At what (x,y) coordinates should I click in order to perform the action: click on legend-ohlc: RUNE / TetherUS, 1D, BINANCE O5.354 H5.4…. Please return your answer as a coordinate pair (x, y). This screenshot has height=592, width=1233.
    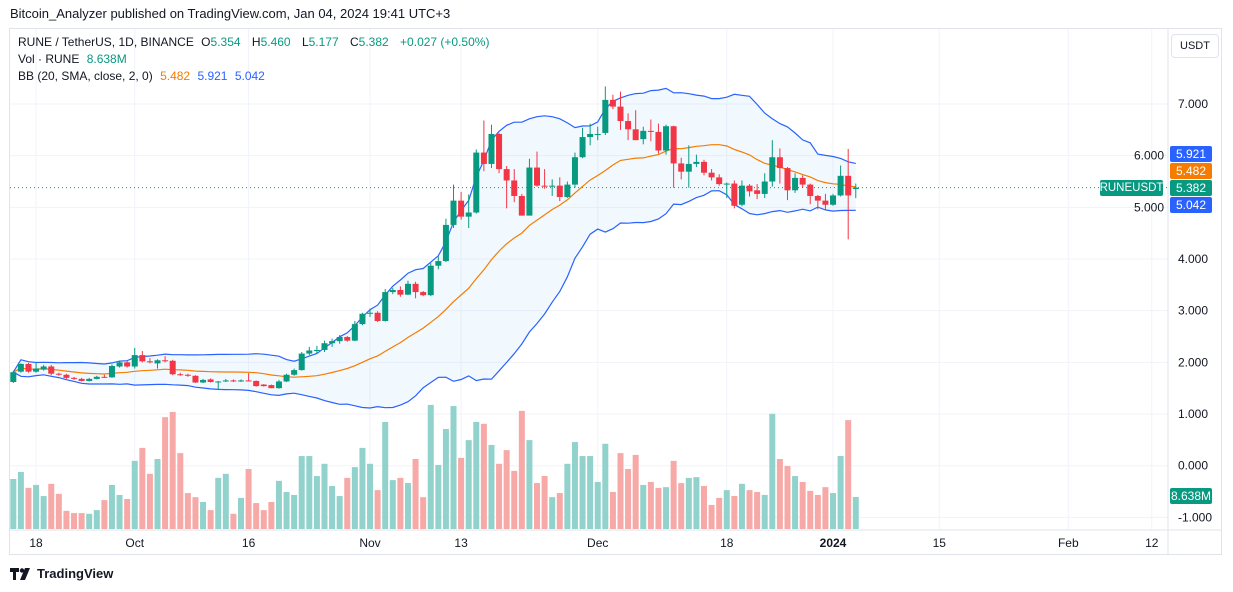
    Looking at the image, I should click on (255, 42).